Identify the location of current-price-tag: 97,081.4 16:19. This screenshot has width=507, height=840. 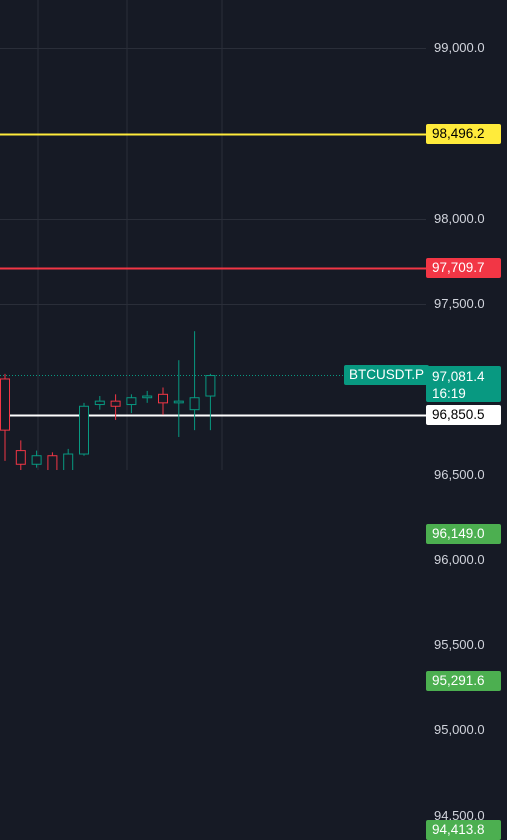
(463, 384).